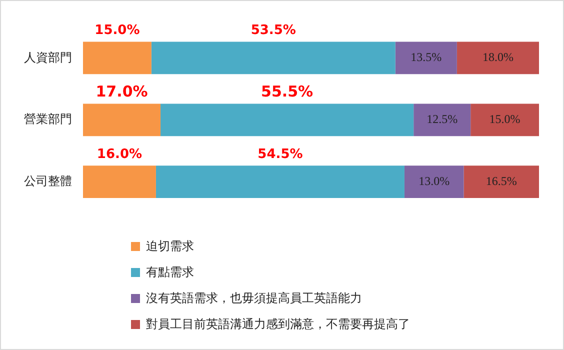 Image resolution: width=564 pixels, height=350 pixels. I want to click on y-tick-label: 公司整體, so click(48, 181).